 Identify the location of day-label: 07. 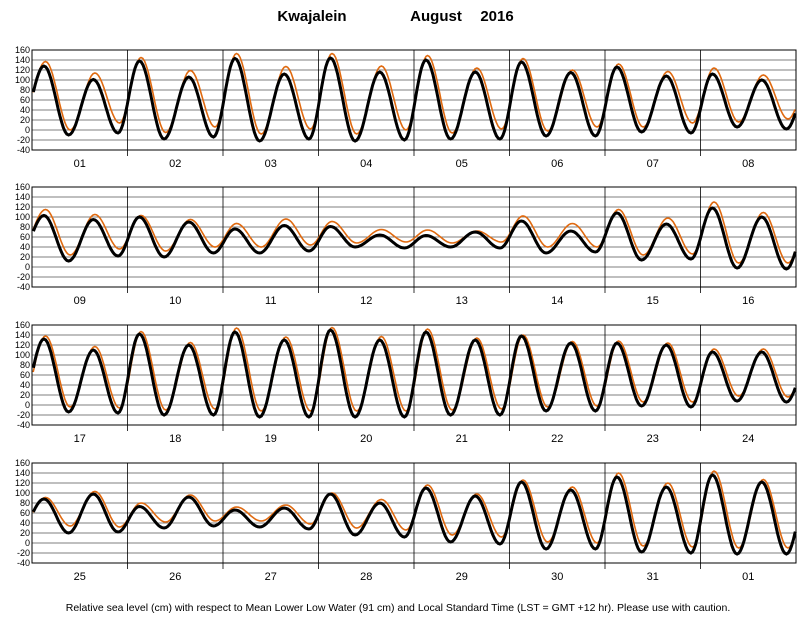
(653, 164).